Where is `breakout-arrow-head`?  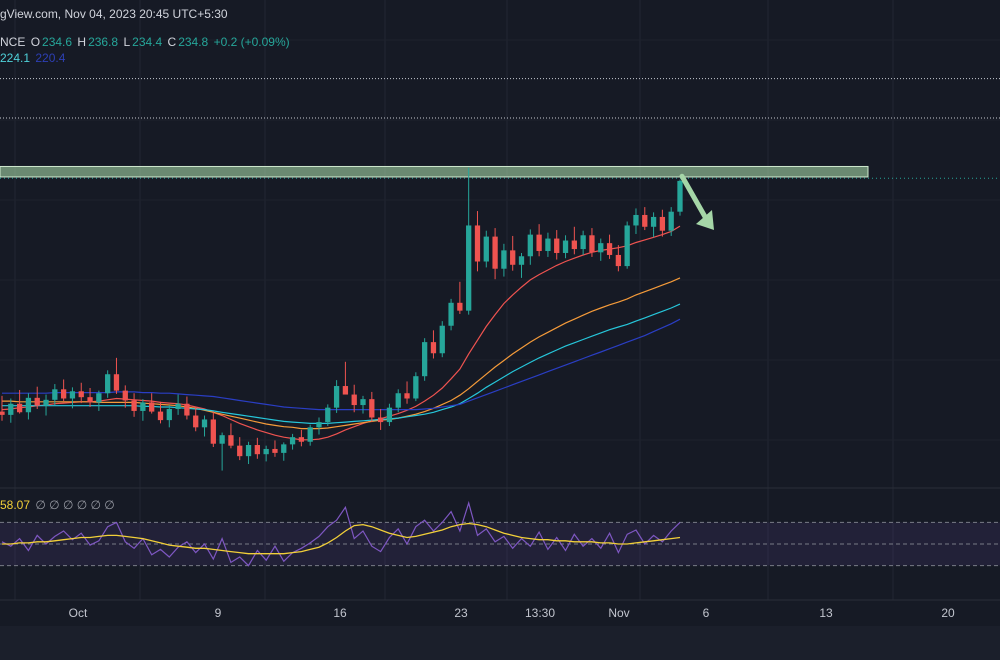
breakout-arrow-head is located at coordinates (705, 220).